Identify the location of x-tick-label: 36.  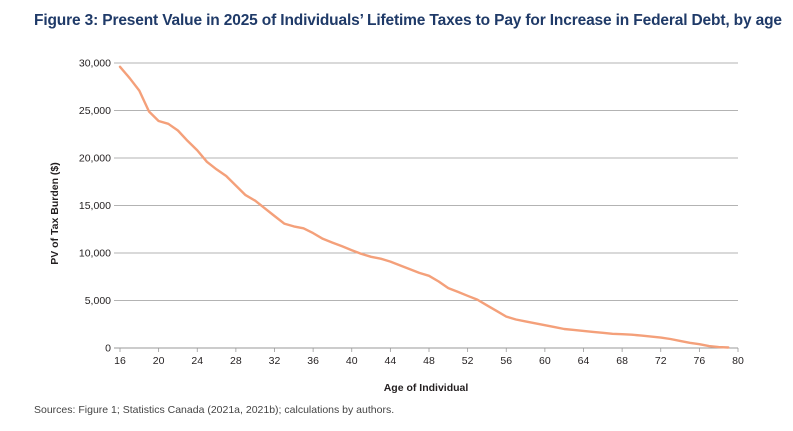
(313, 361).